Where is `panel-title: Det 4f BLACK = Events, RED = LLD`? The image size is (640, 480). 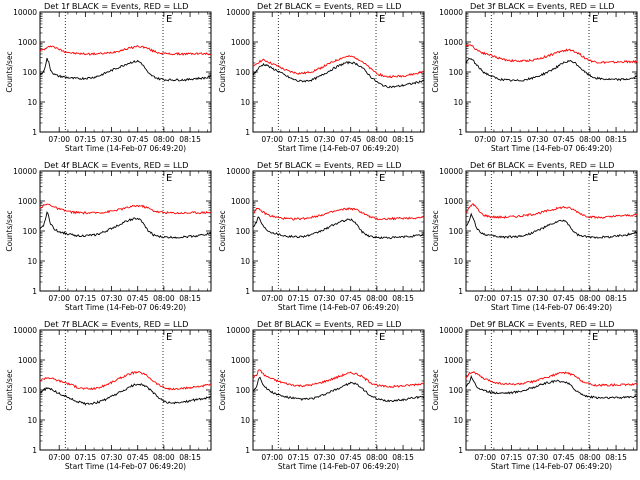
panel-title: Det 4f BLACK = Events, RED = LLD is located at coordinates (116, 165).